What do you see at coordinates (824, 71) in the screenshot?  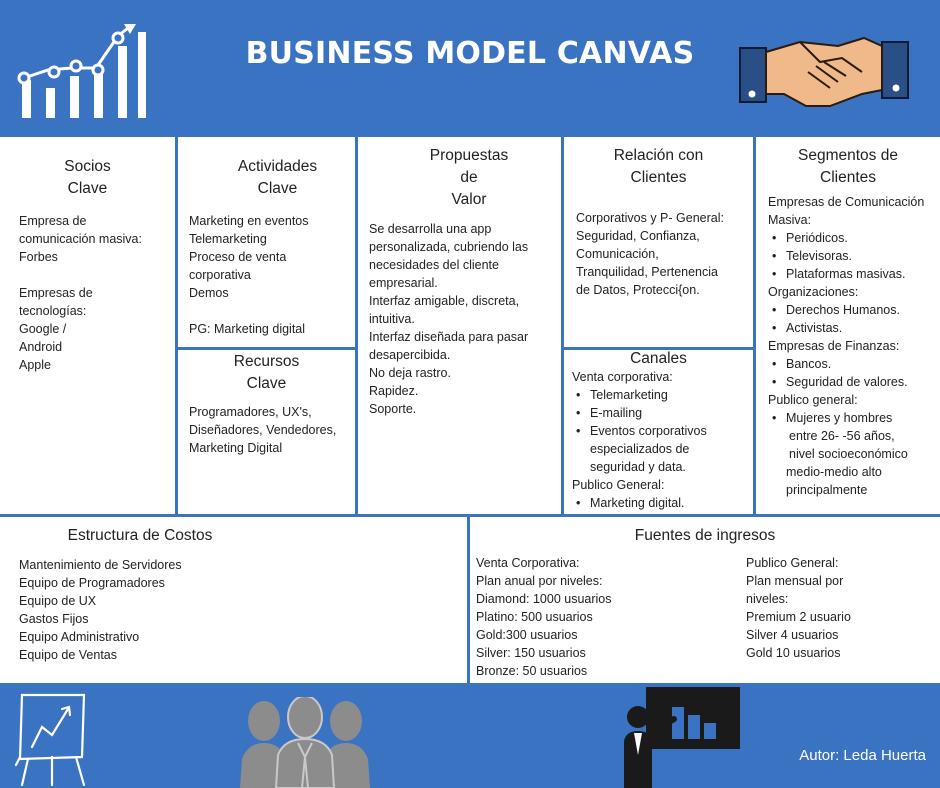 I see `handshake-icon` at bounding box center [824, 71].